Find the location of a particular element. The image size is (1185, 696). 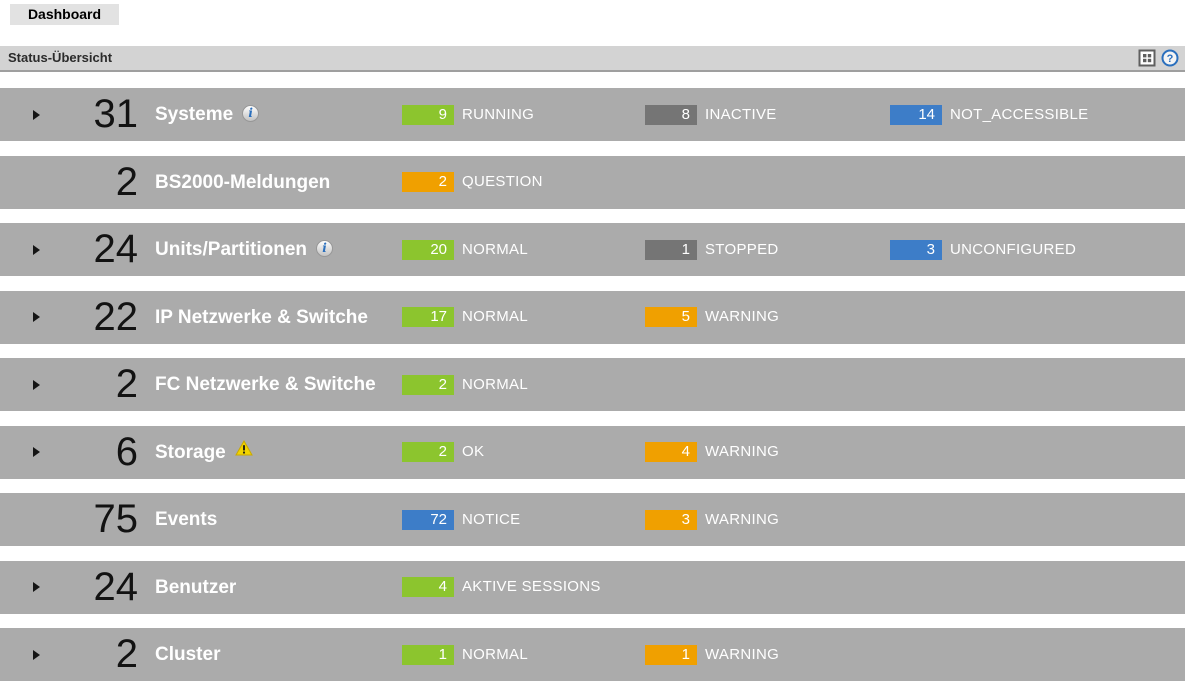

status-row-9: 2 Cluster 1 NORMAL 1 WARNING is located at coordinates (592, 654).